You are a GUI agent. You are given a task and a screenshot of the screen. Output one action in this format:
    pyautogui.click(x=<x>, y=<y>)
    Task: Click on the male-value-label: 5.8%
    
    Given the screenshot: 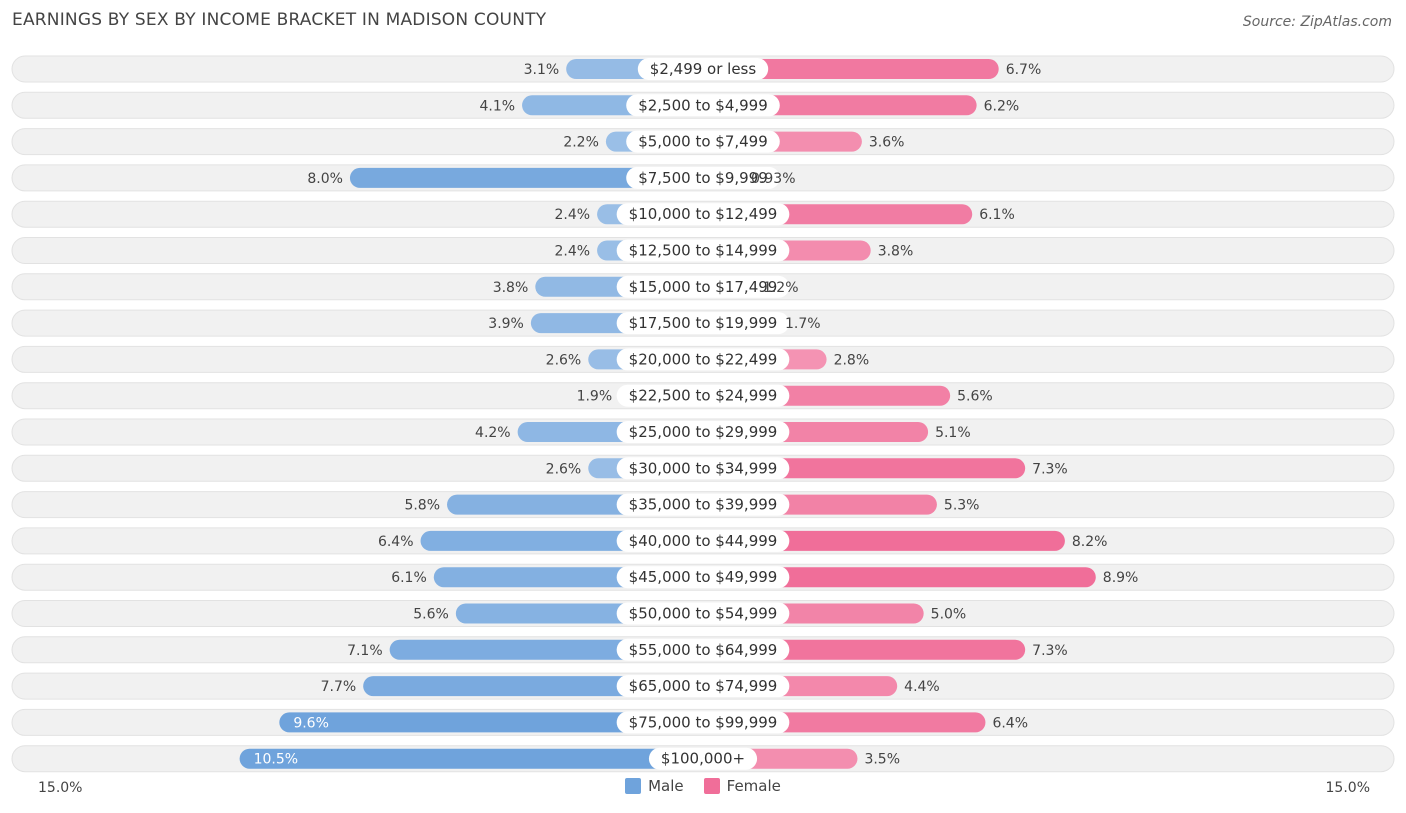 What is the action you would take?
    pyautogui.click(x=422, y=506)
    